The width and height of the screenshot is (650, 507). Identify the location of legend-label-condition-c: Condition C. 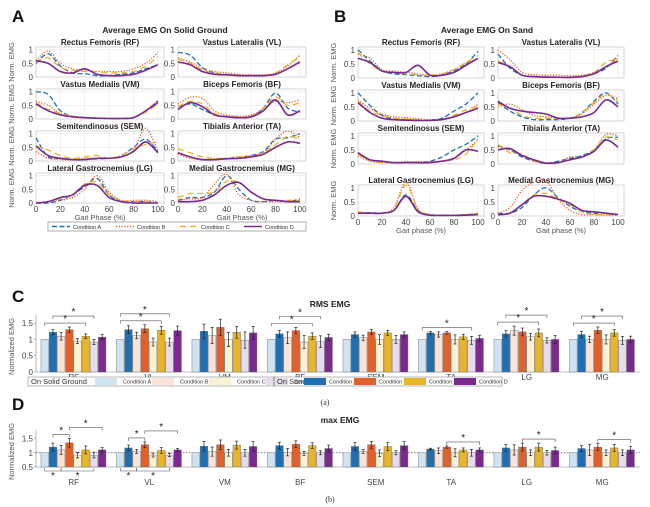
(215, 228).